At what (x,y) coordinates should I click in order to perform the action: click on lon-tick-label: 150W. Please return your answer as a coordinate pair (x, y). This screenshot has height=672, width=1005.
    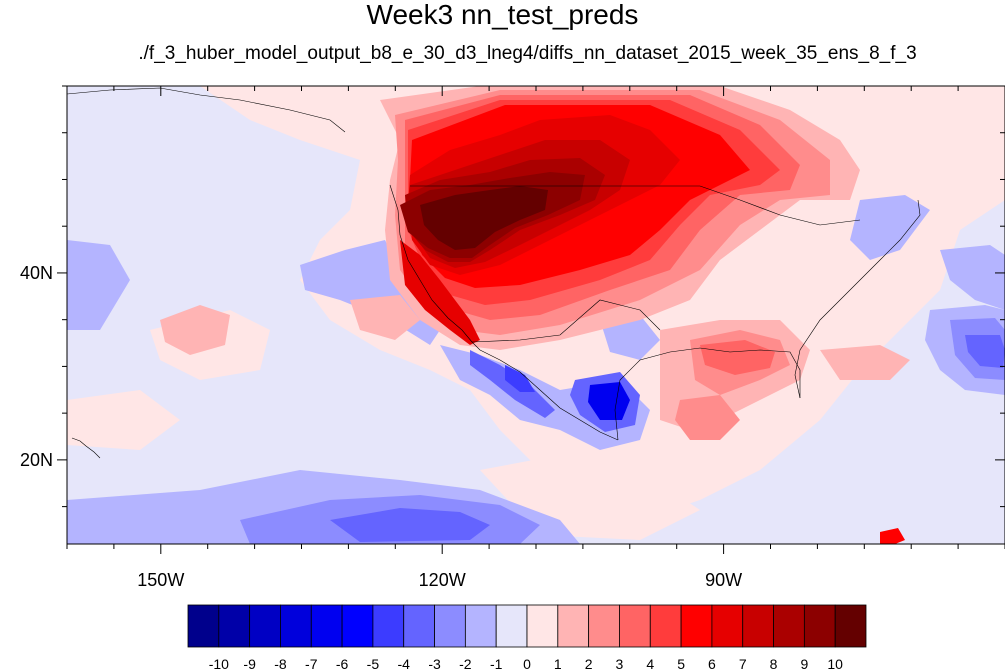
    Looking at the image, I should click on (160, 580).